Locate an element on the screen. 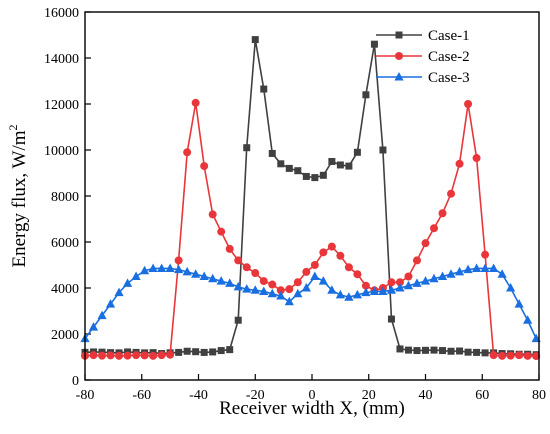  legend: Case-1 Case-2 Case-3 is located at coordinates (423, 57).